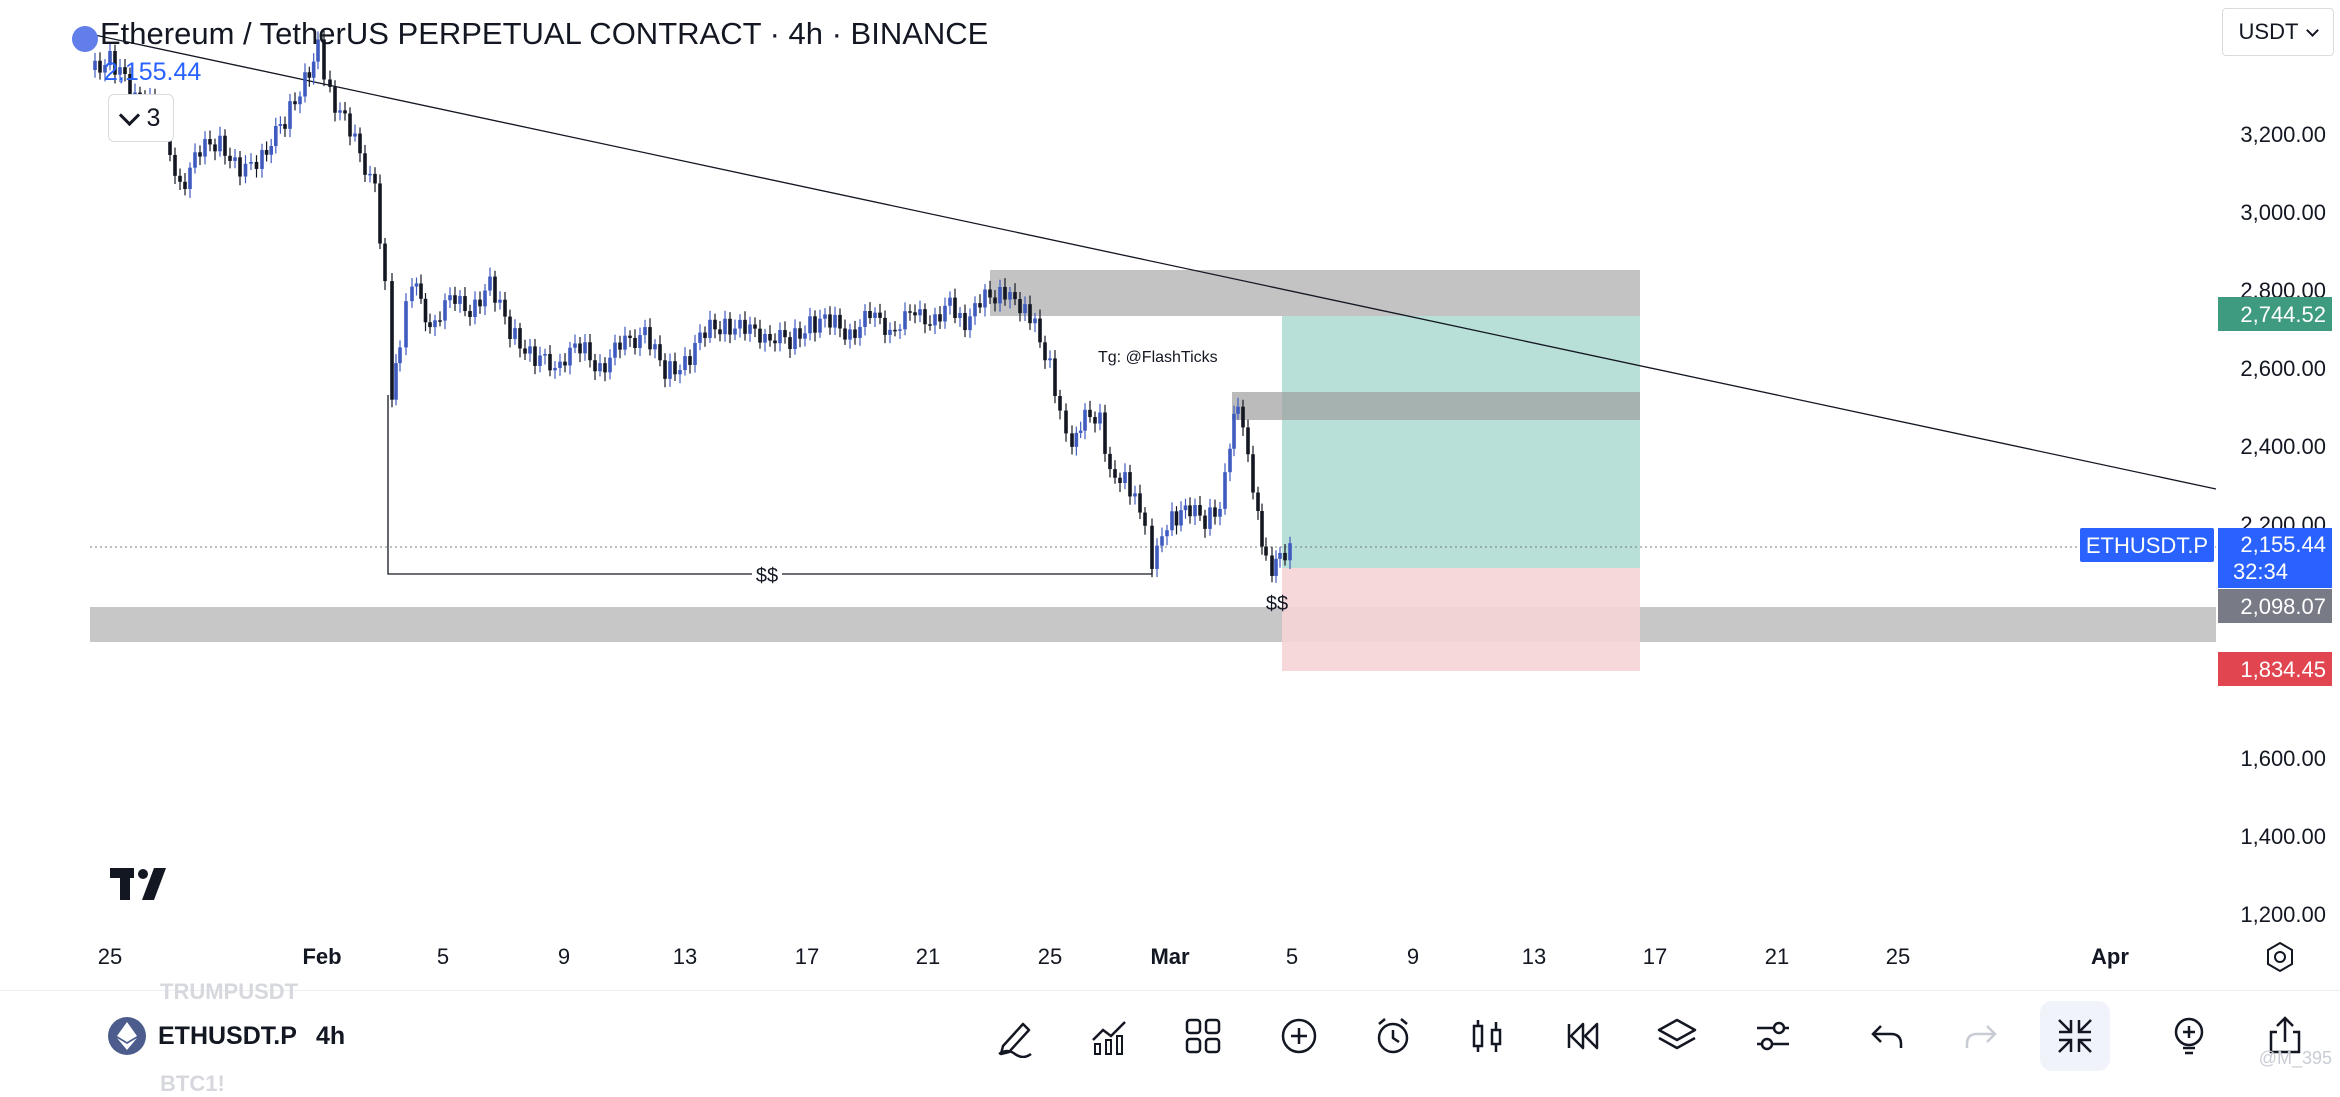 The height and width of the screenshot is (1097, 2340). What do you see at coordinates (192, 1083) in the screenshot?
I see `ghost-symbol-below: BTC1!` at bounding box center [192, 1083].